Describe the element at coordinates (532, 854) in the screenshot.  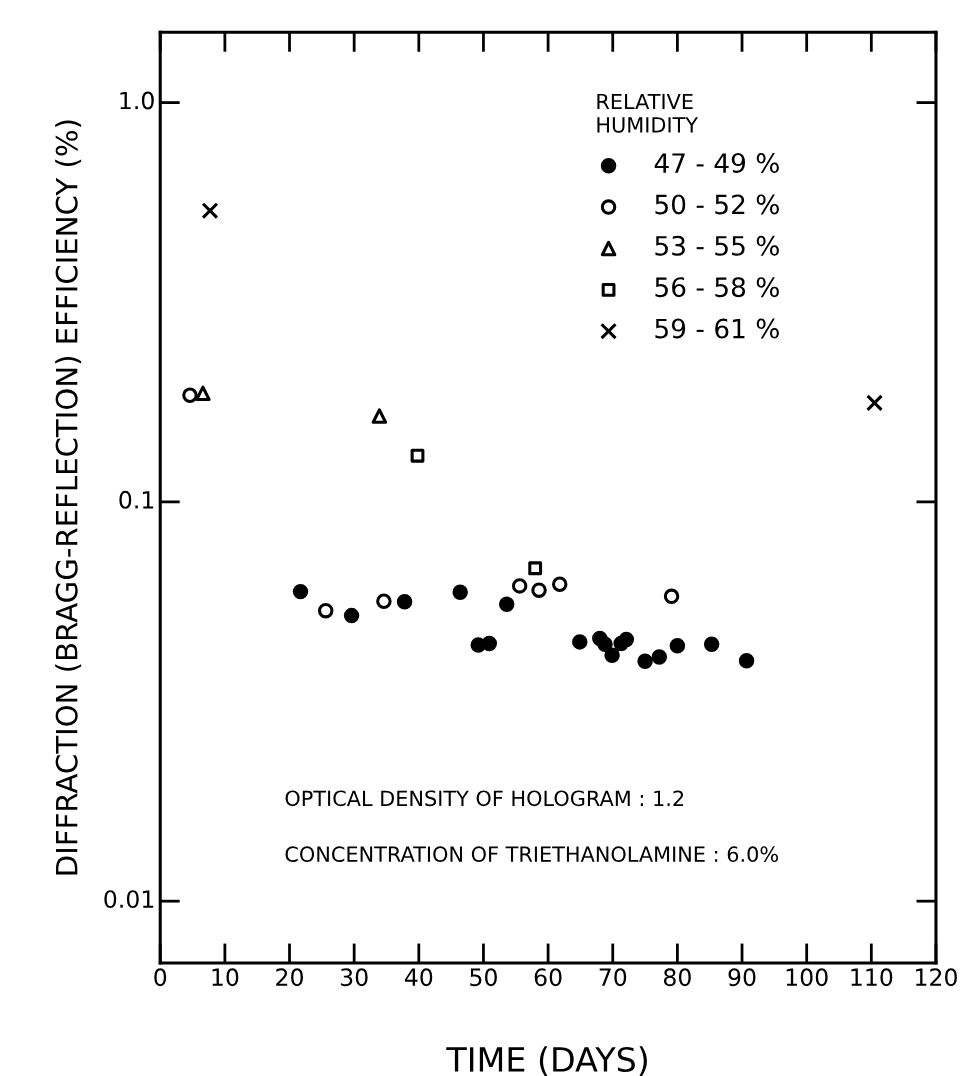
I see `annotation: CONCENTRATION OF TRIETHANOLAMINE : 6.0%` at that location.